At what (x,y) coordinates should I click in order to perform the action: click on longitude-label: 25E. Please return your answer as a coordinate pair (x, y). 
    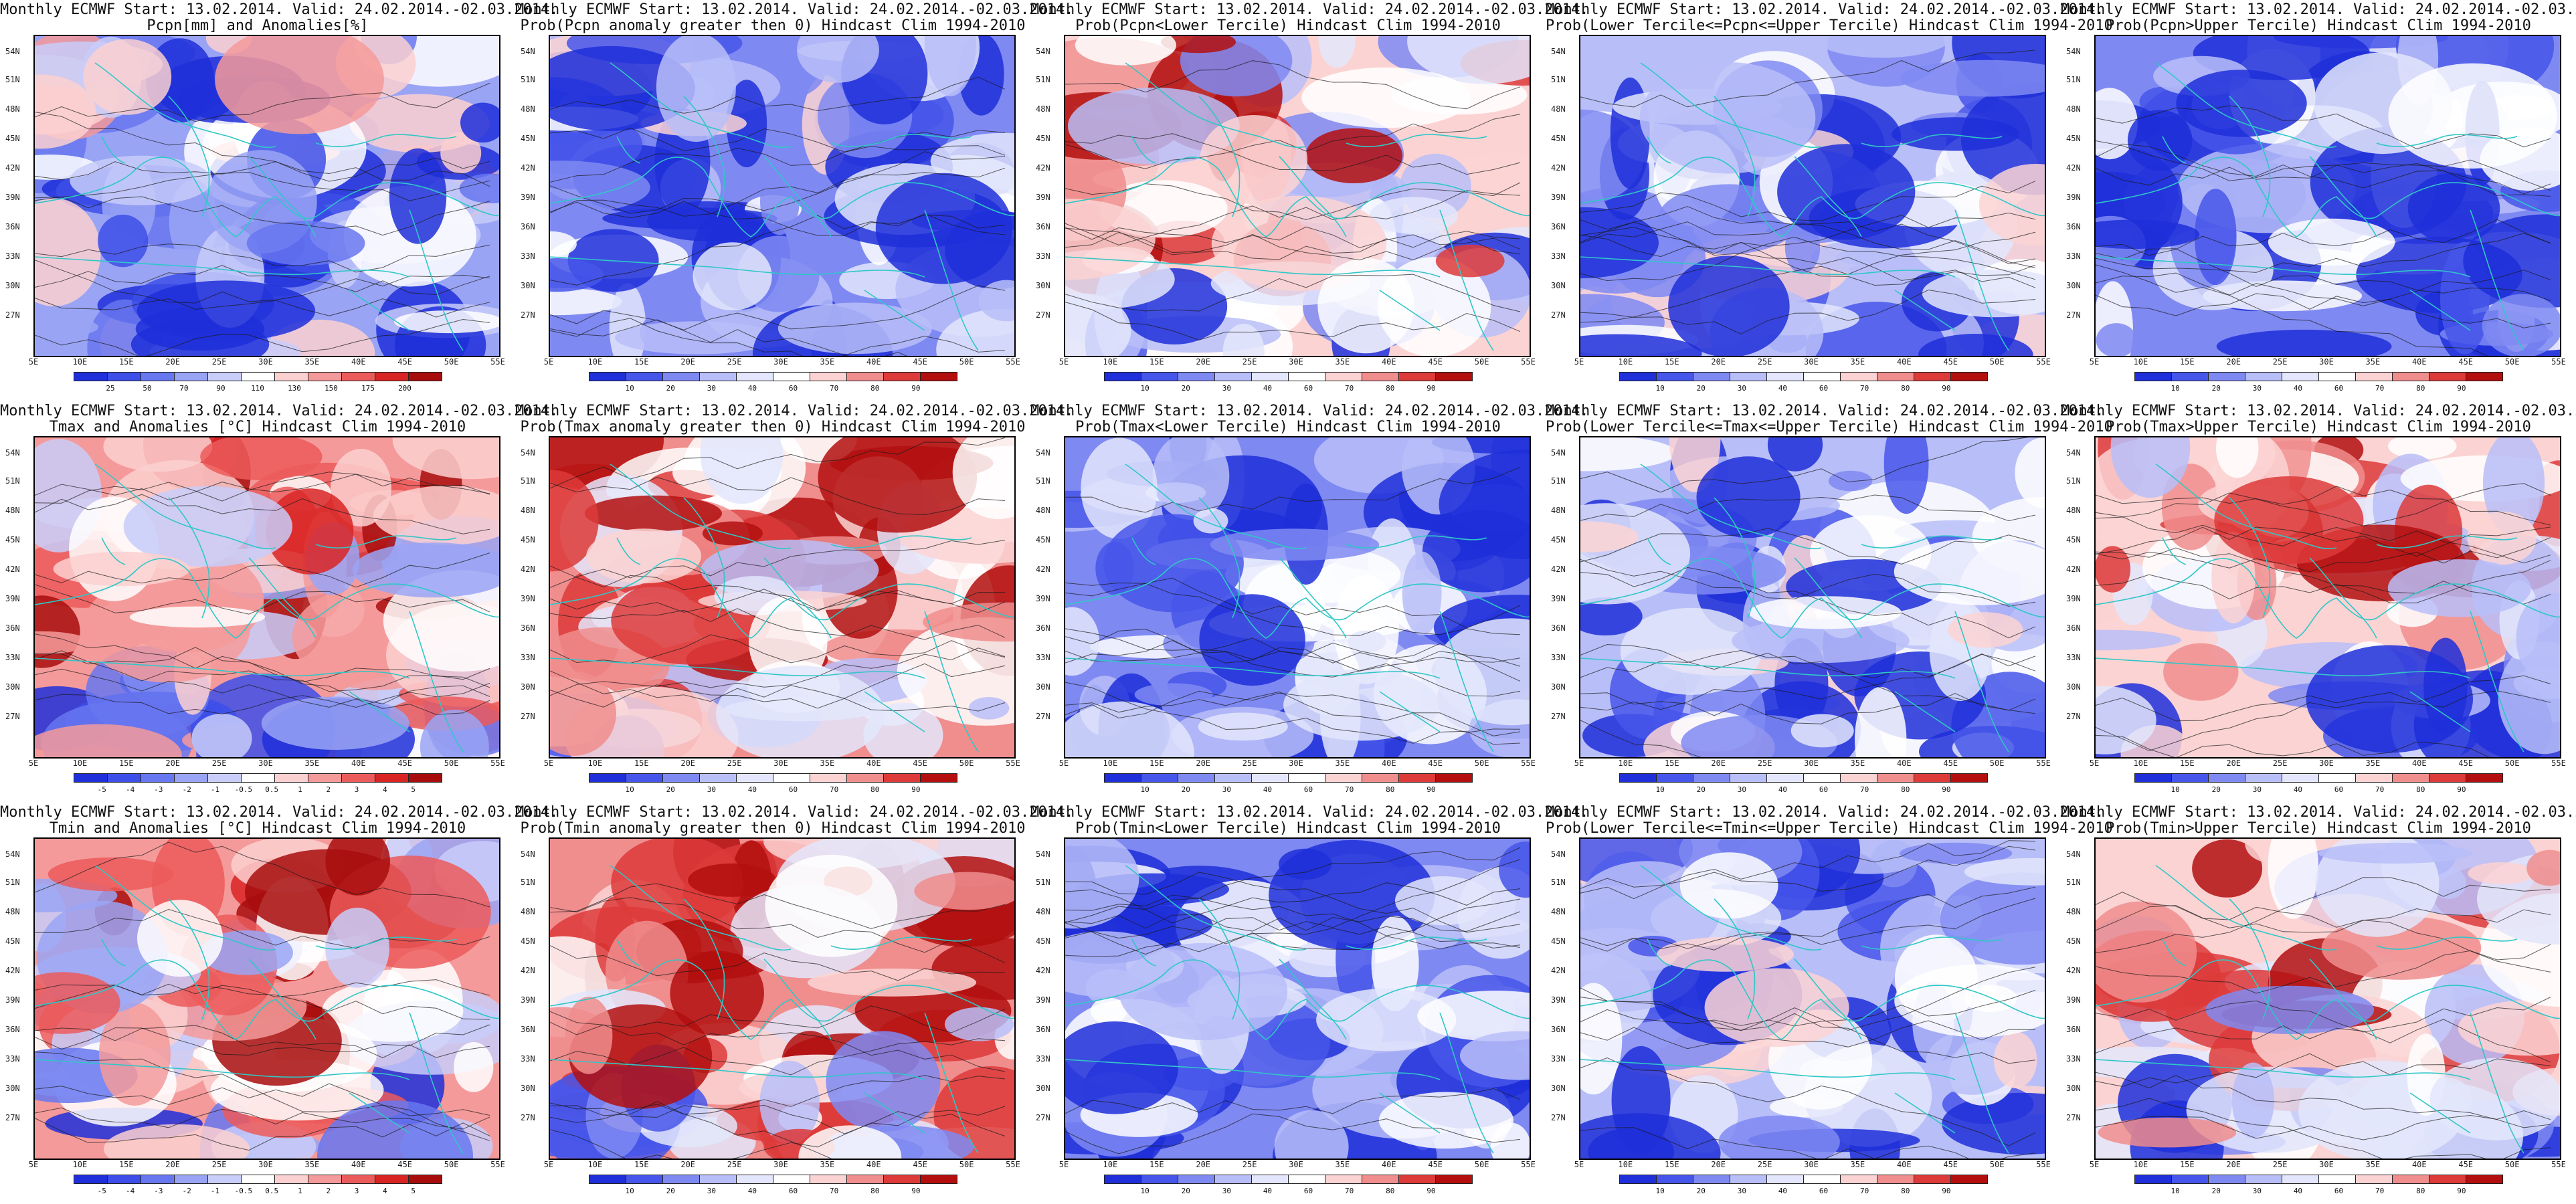
    Looking at the image, I should click on (219, 764).